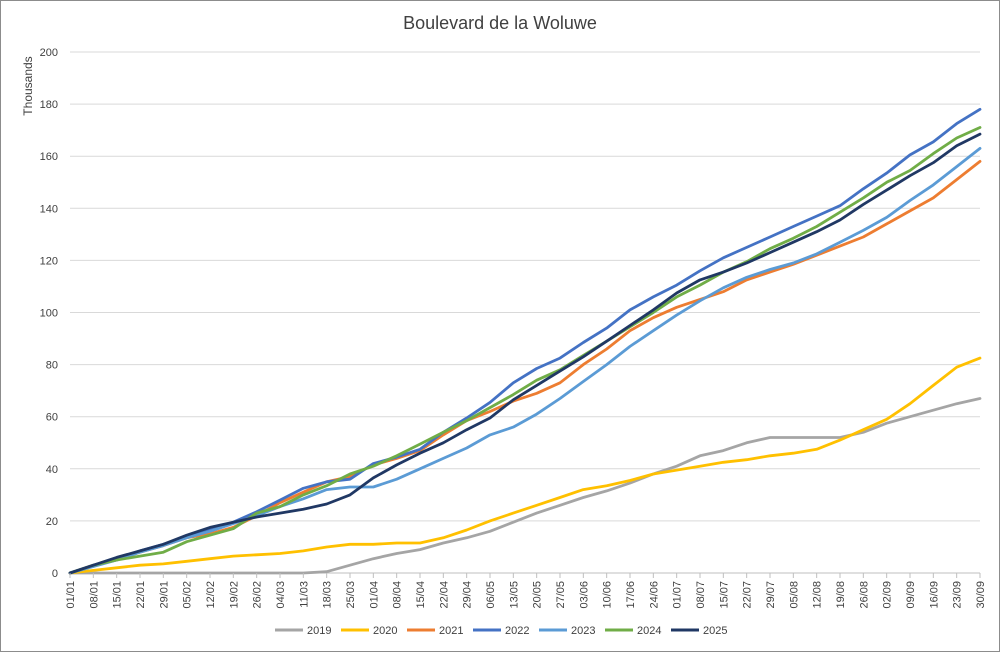 The height and width of the screenshot is (652, 1000). What do you see at coordinates (501, 631) in the screenshot?
I see `legend-item-2022: 2022` at bounding box center [501, 631].